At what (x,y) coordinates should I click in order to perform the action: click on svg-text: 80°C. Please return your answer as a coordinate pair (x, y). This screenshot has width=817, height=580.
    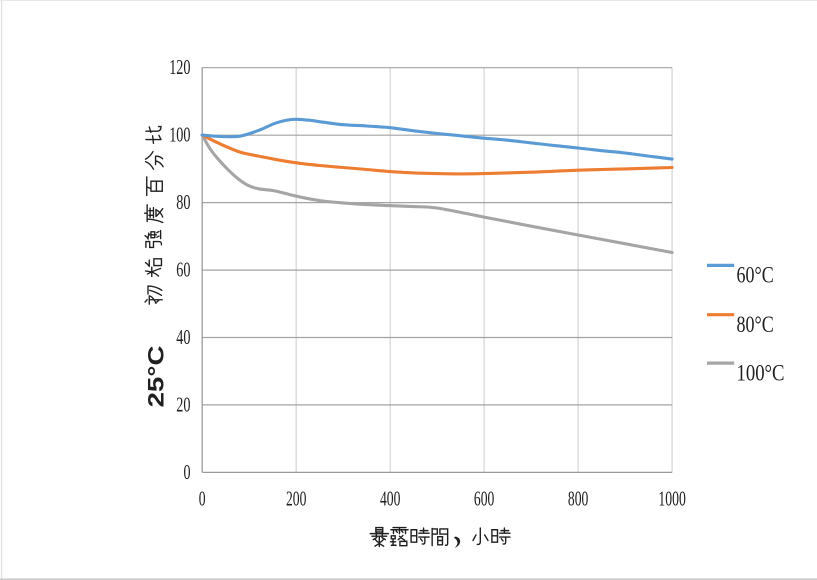
    Looking at the image, I should click on (755, 325).